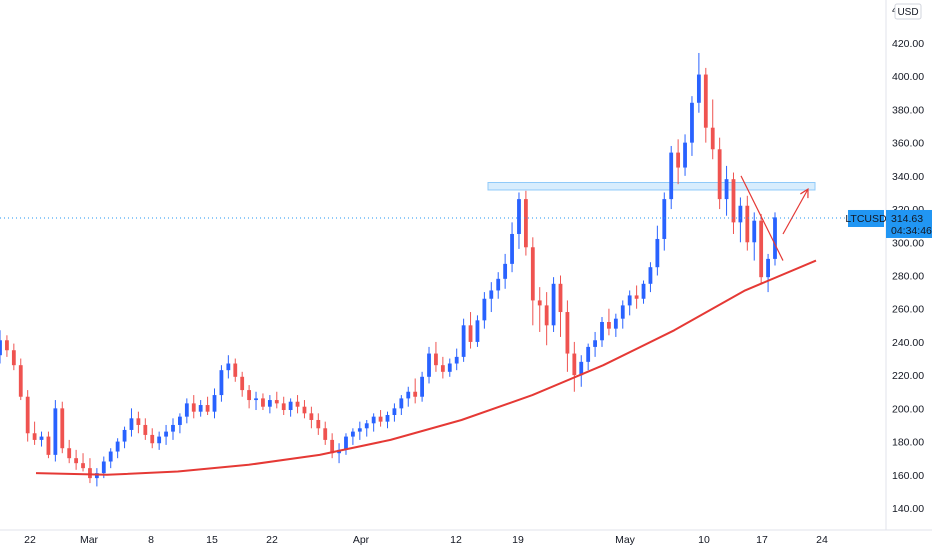 Image resolution: width=932 pixels, height=550 pixels. I want to click on currency-label: USD, so click(907, 12).